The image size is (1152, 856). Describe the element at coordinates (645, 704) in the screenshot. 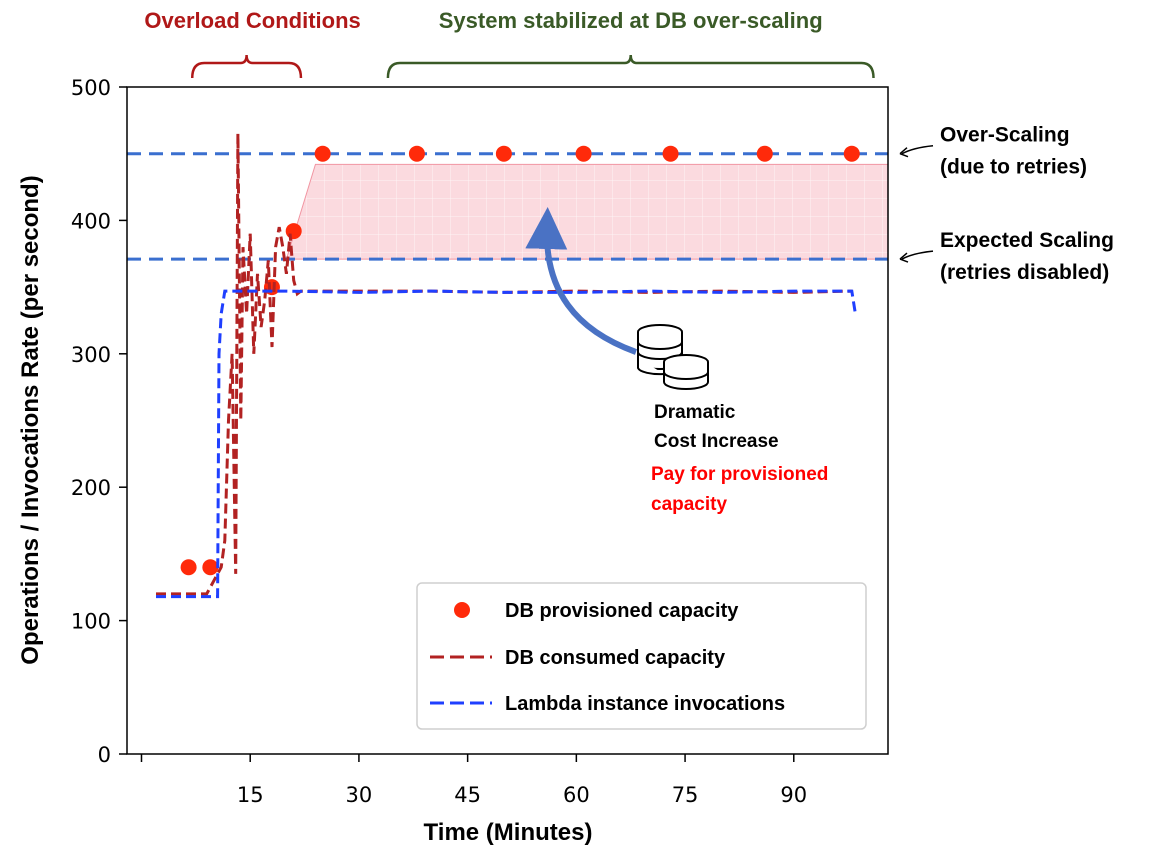

I see `legend-label-lambda: Lambda instance invocations` at that location.